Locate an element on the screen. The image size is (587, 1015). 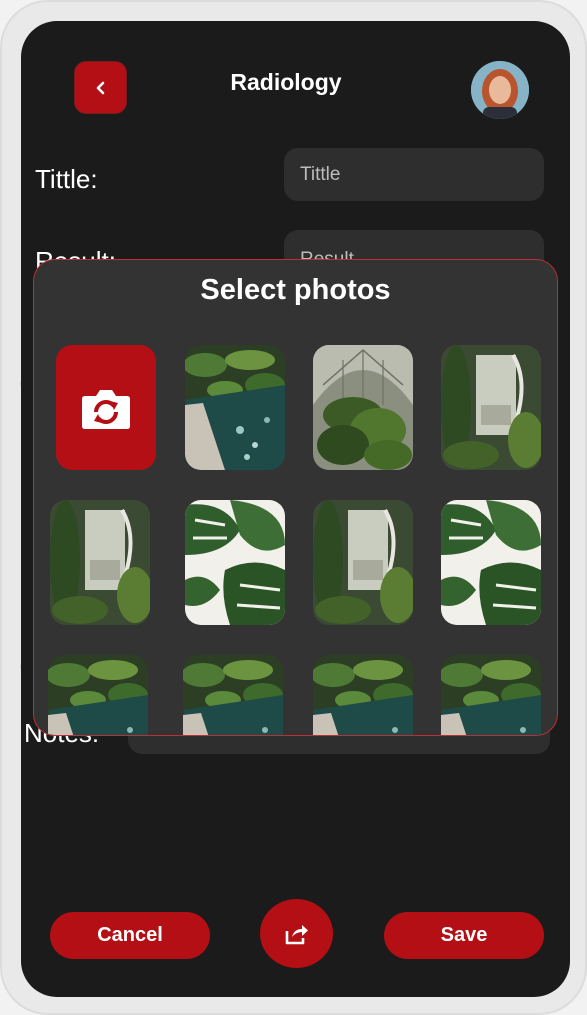
share-icon is located at coordinates (296, 934).